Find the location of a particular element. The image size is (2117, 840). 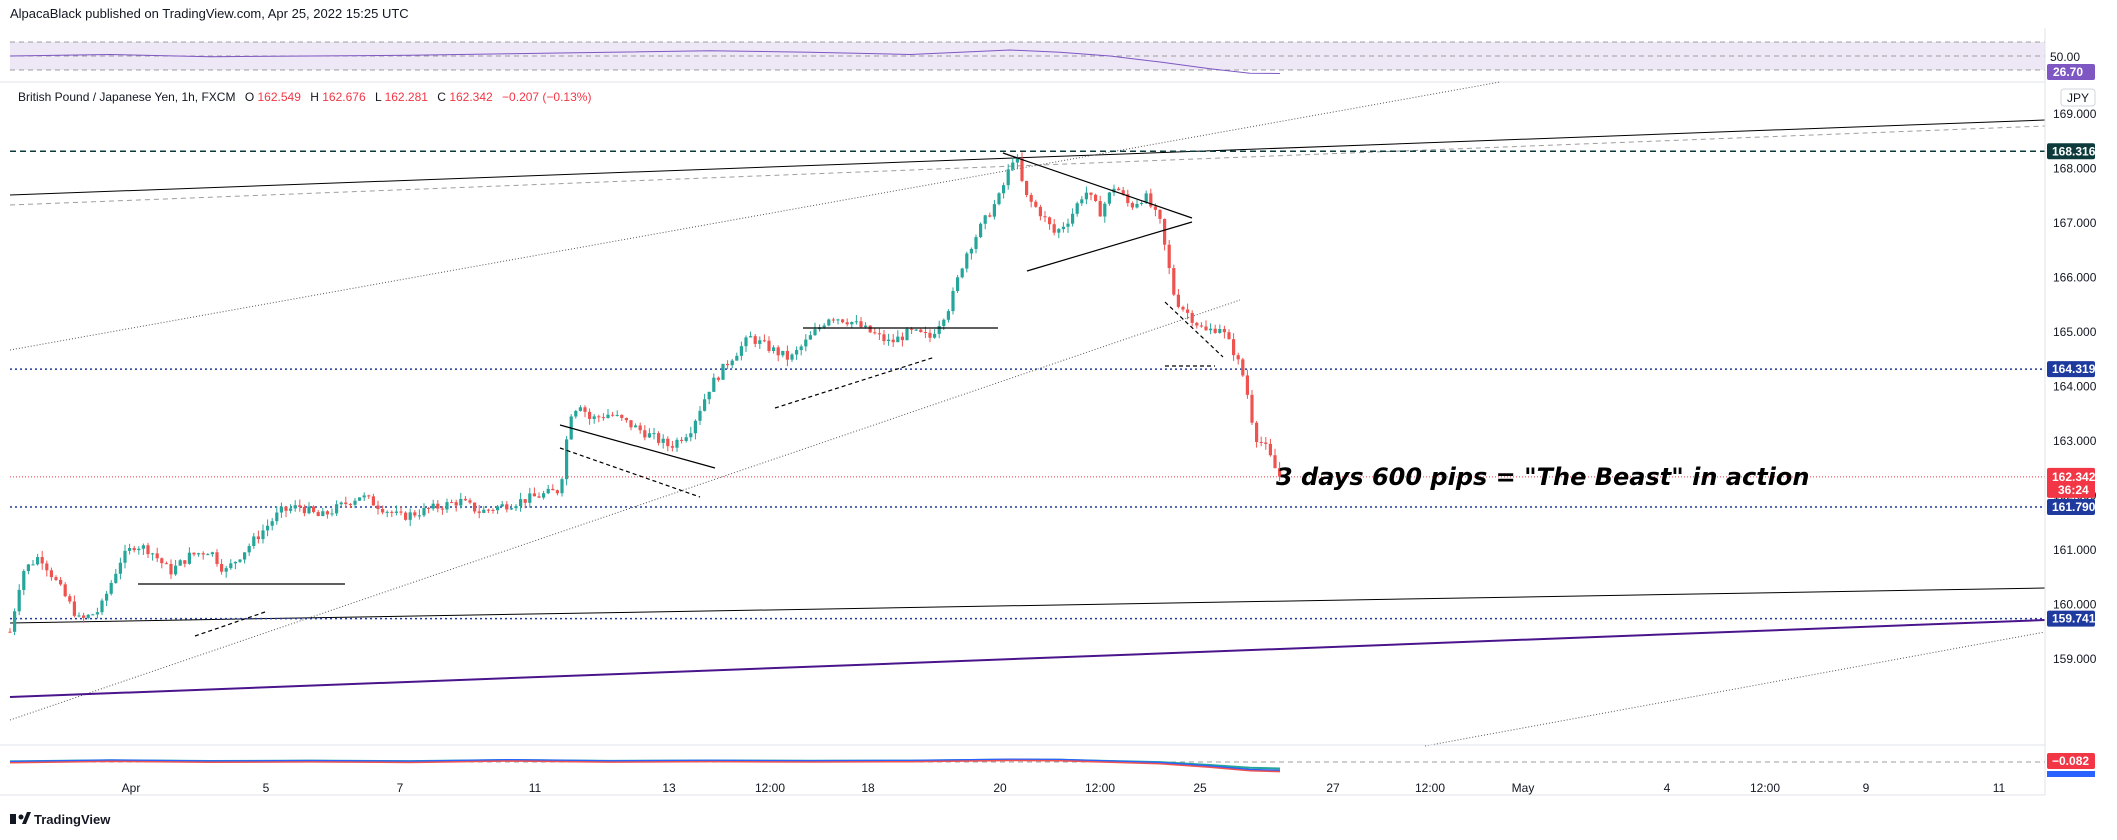

logo-mark-bar is located at coordinates (13, 819).